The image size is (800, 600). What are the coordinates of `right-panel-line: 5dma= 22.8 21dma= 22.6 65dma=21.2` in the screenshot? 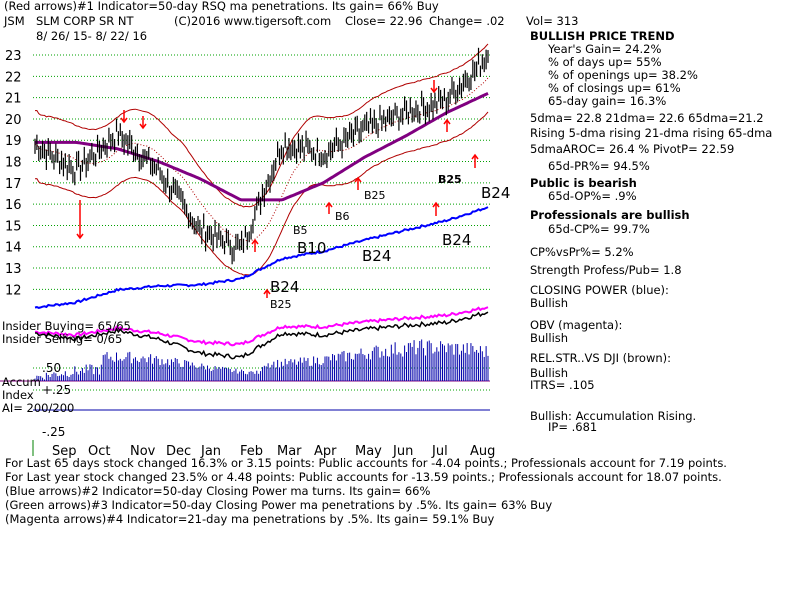 It's located at (647, 118).